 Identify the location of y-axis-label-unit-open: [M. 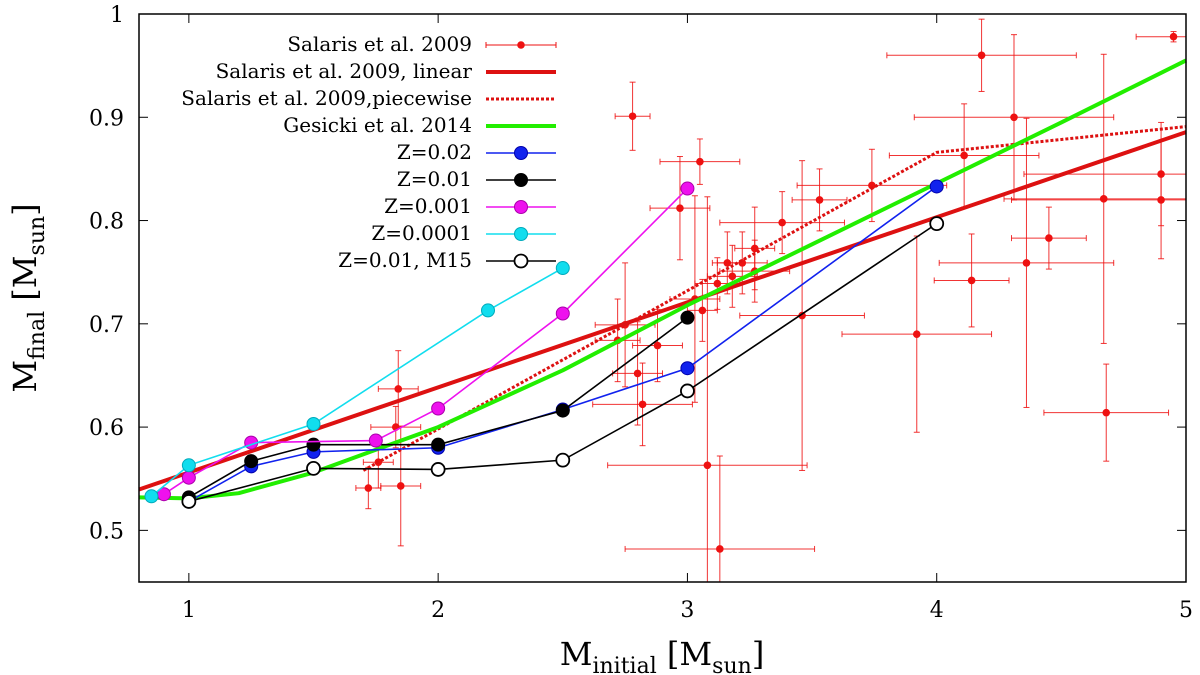
(25, 282).